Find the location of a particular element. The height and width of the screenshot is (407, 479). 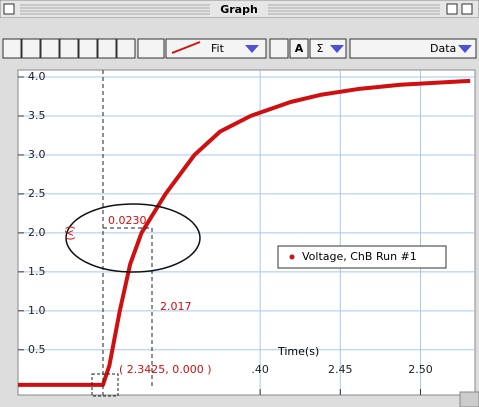

y-tick-label: 0.5 is located at coordinates (37, 349).